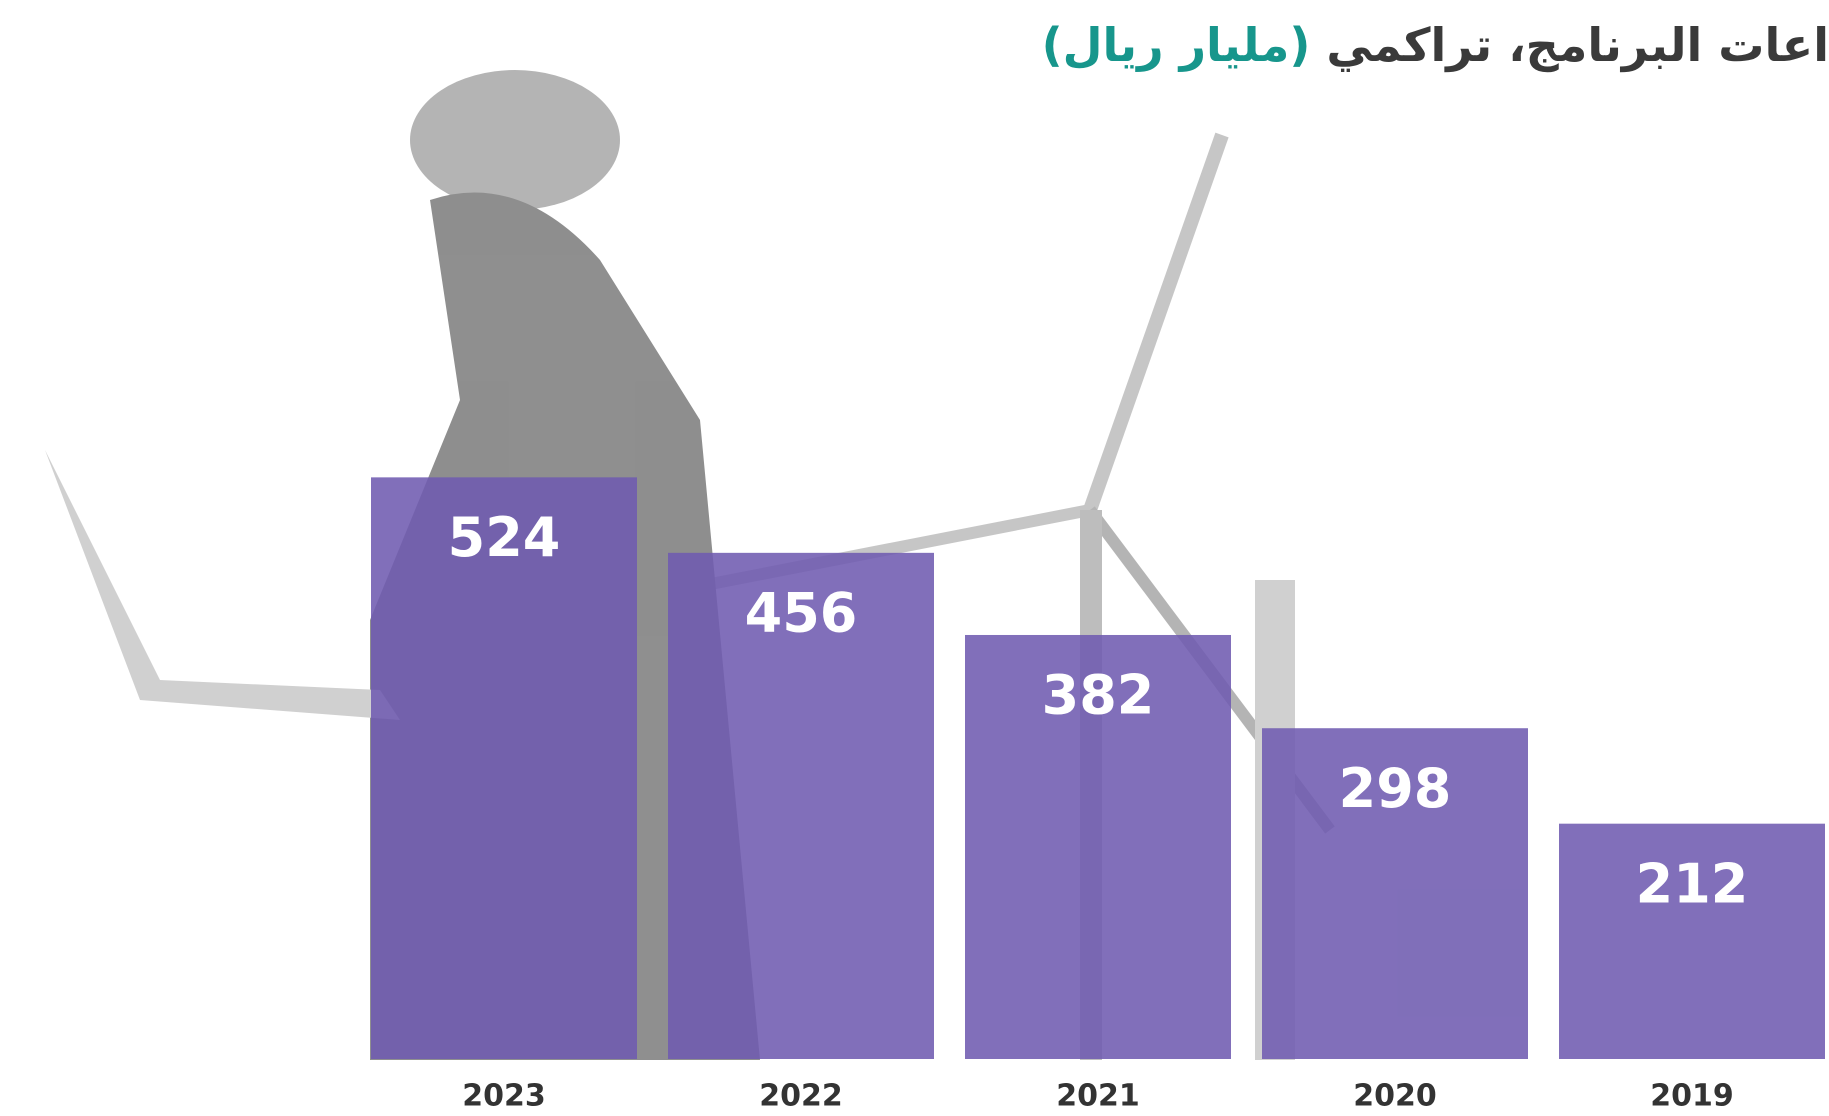 This screenshot has width=1829, height=1116. What do you see at coordinates (1395, 788) in the screenshot?
I see `value-label: 298` at bounding box center [1395, 788].